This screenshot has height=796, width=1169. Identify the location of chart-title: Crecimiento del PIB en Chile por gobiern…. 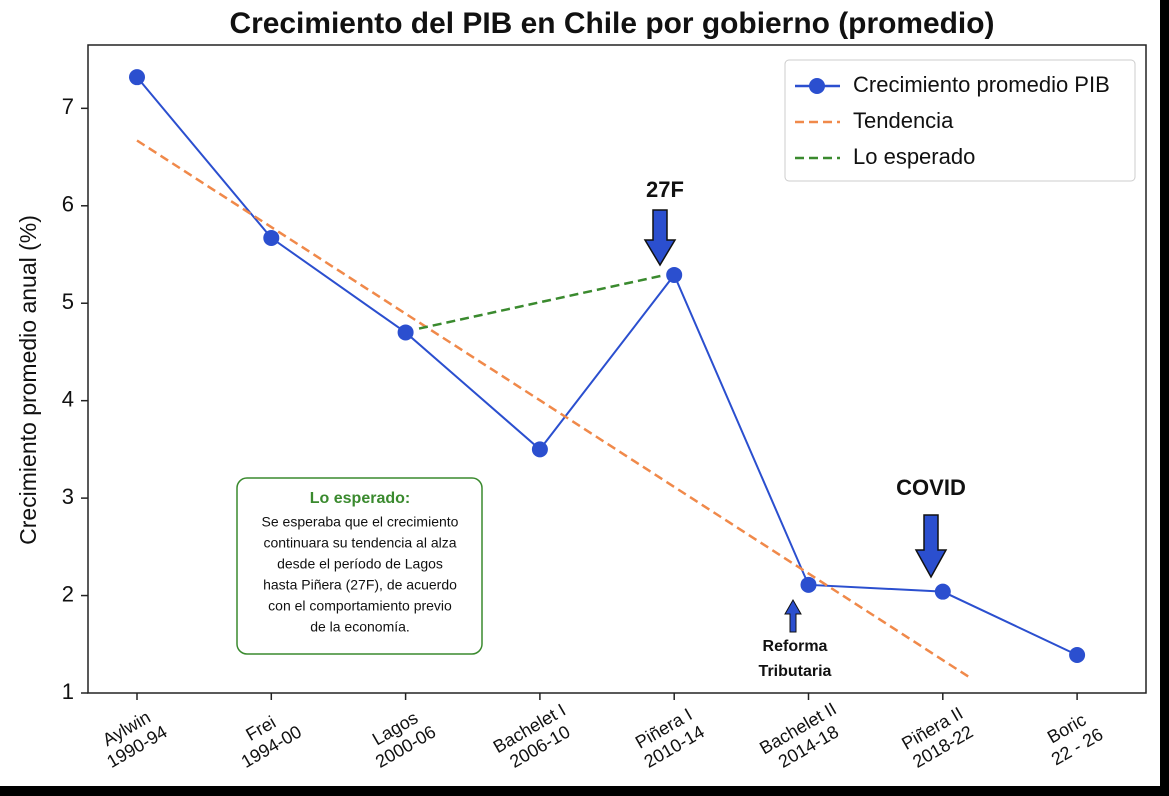
(612, 23).